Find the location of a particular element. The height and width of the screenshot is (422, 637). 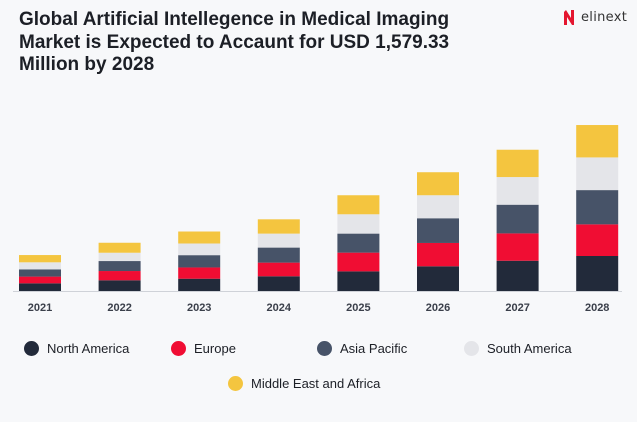

bar-segment-2027-asia-pacific is located at coordinates (517, 219).